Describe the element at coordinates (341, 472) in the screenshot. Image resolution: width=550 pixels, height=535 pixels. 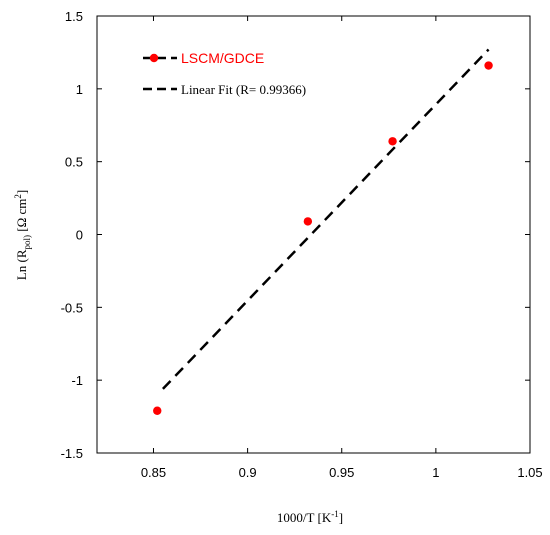
I see `x-tick-label: 0.95` at that location.